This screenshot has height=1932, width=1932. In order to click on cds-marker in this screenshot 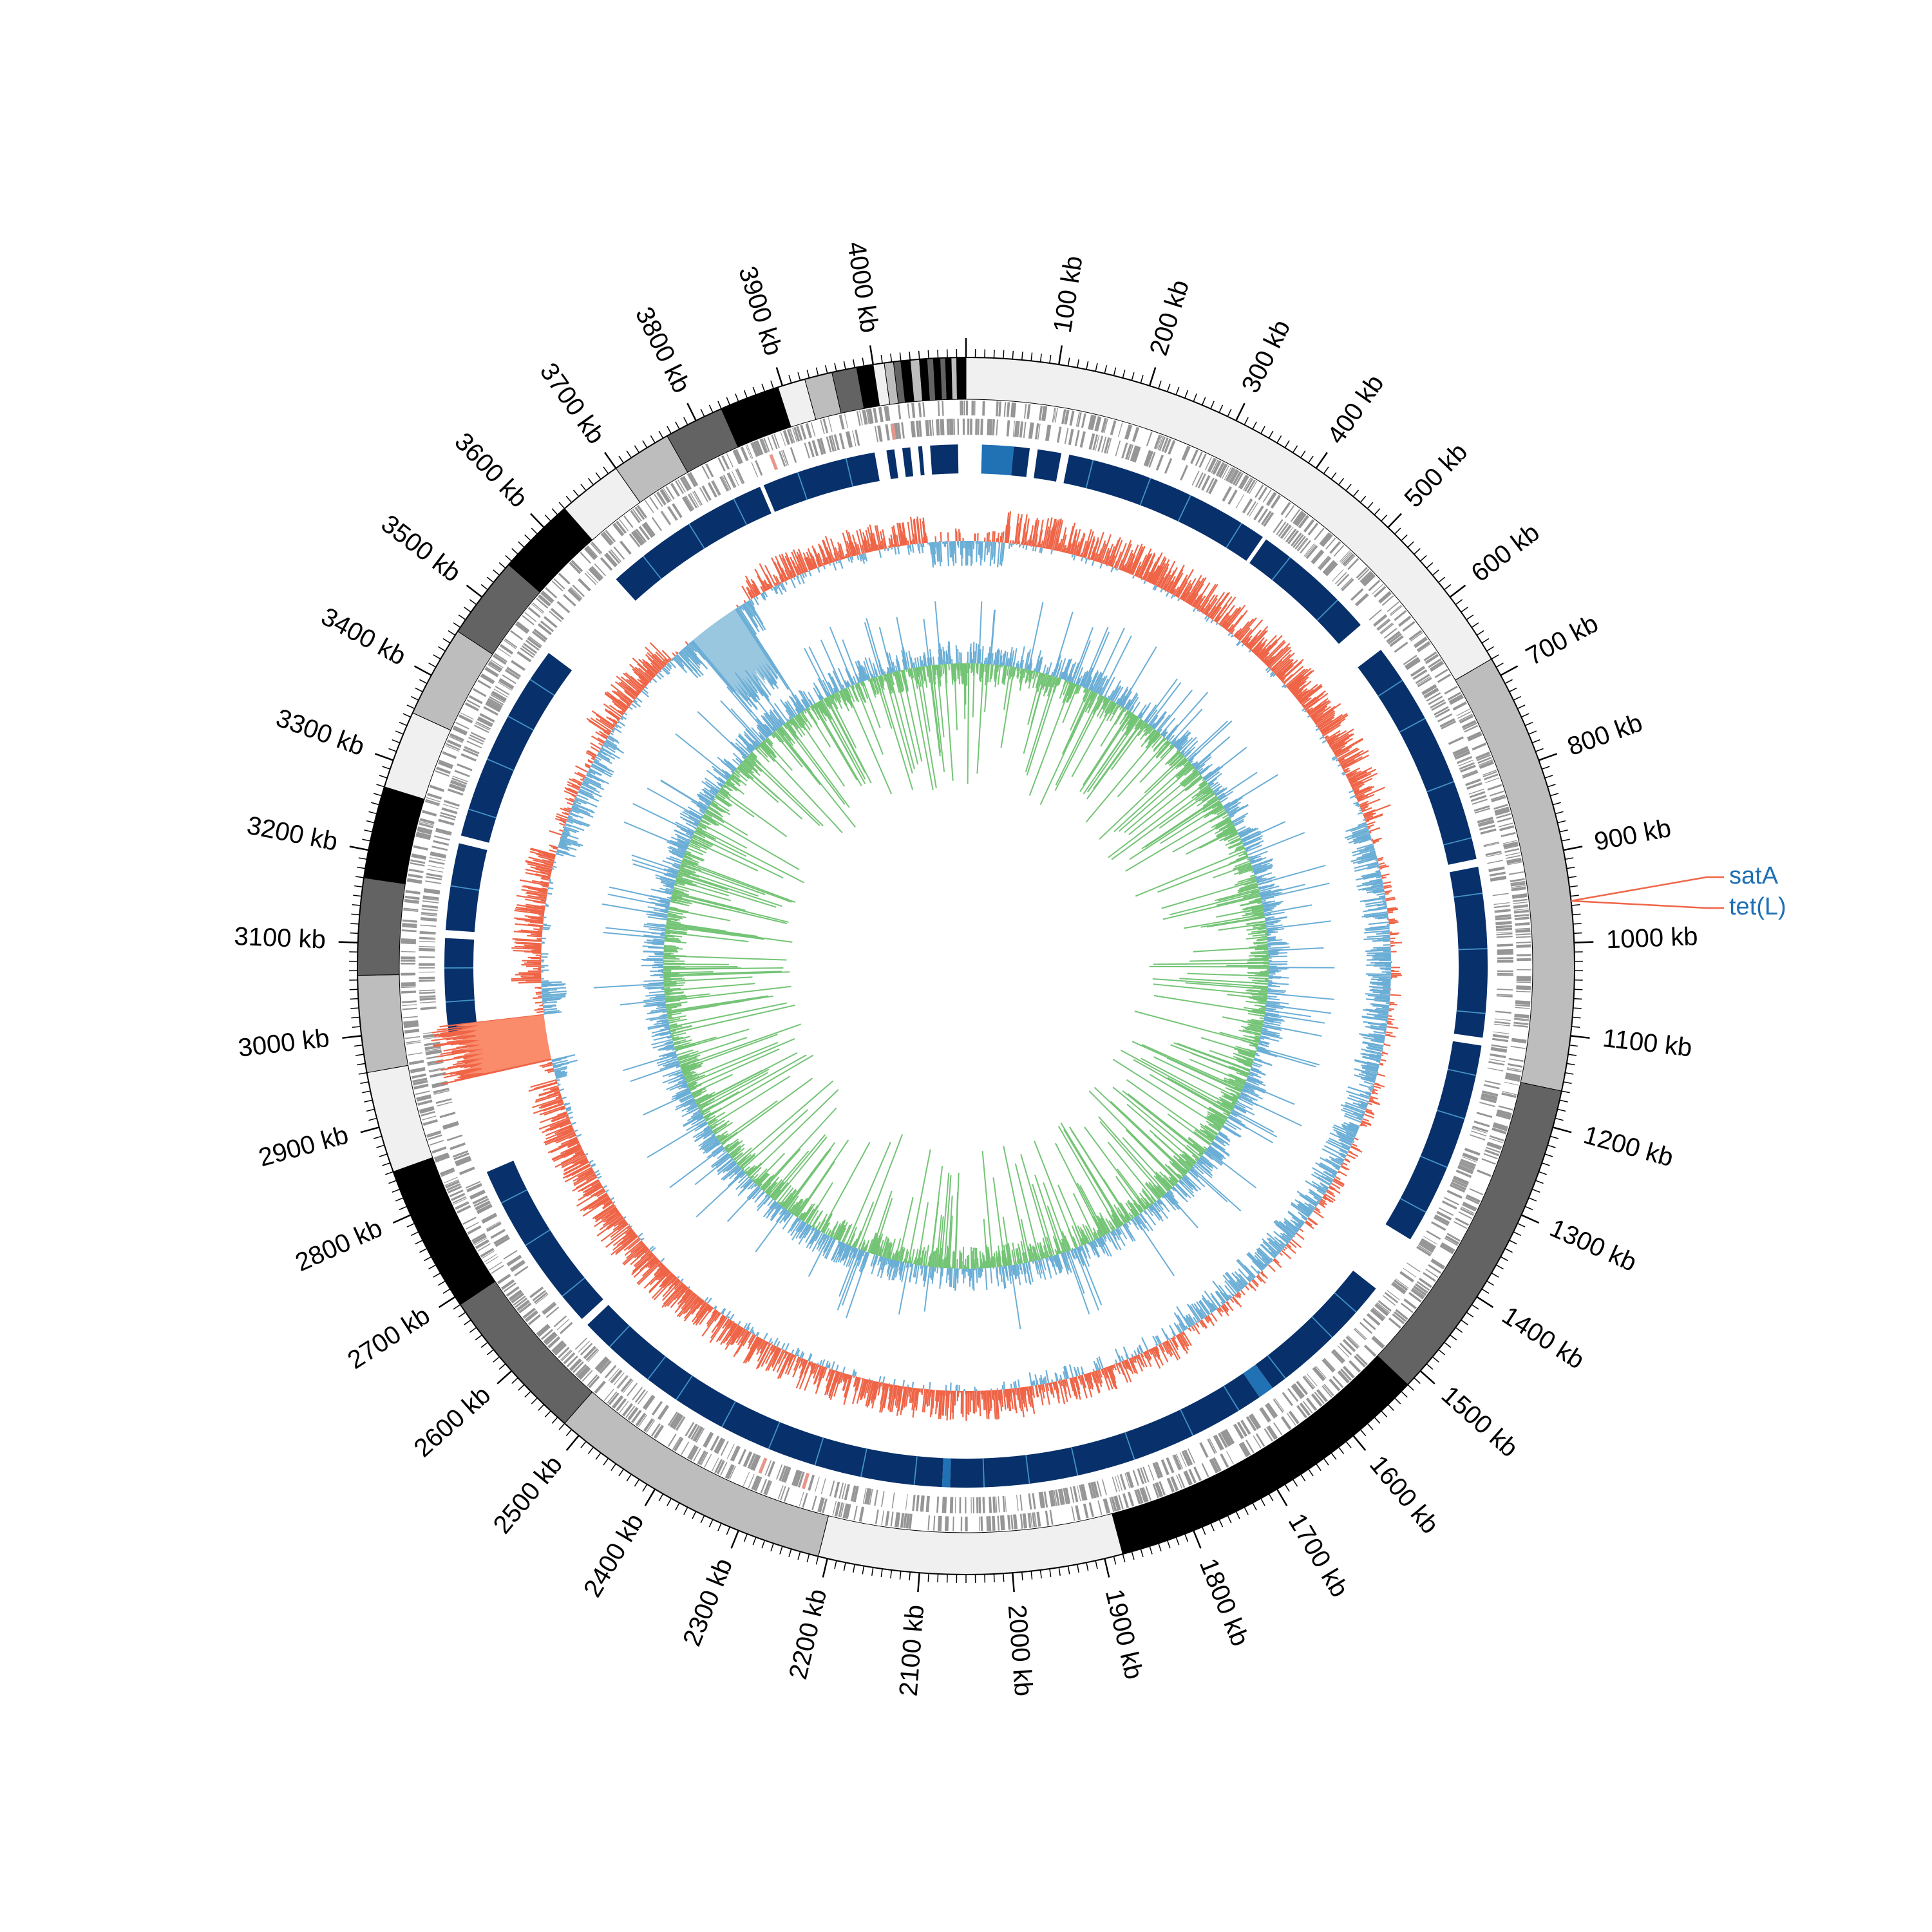, I will do `click(763, 1465)`.